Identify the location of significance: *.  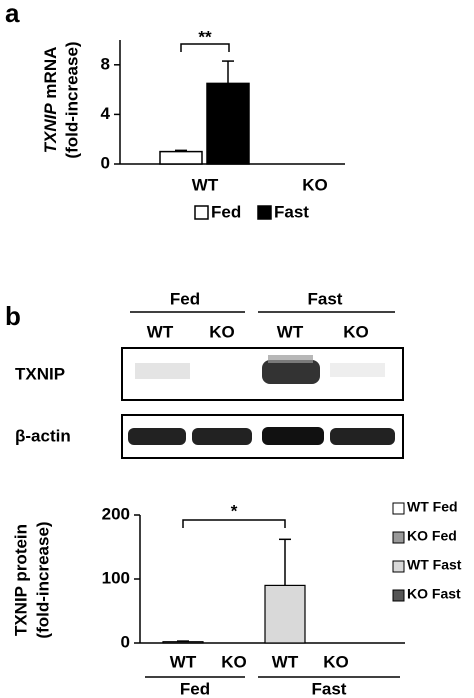
(234, 510).